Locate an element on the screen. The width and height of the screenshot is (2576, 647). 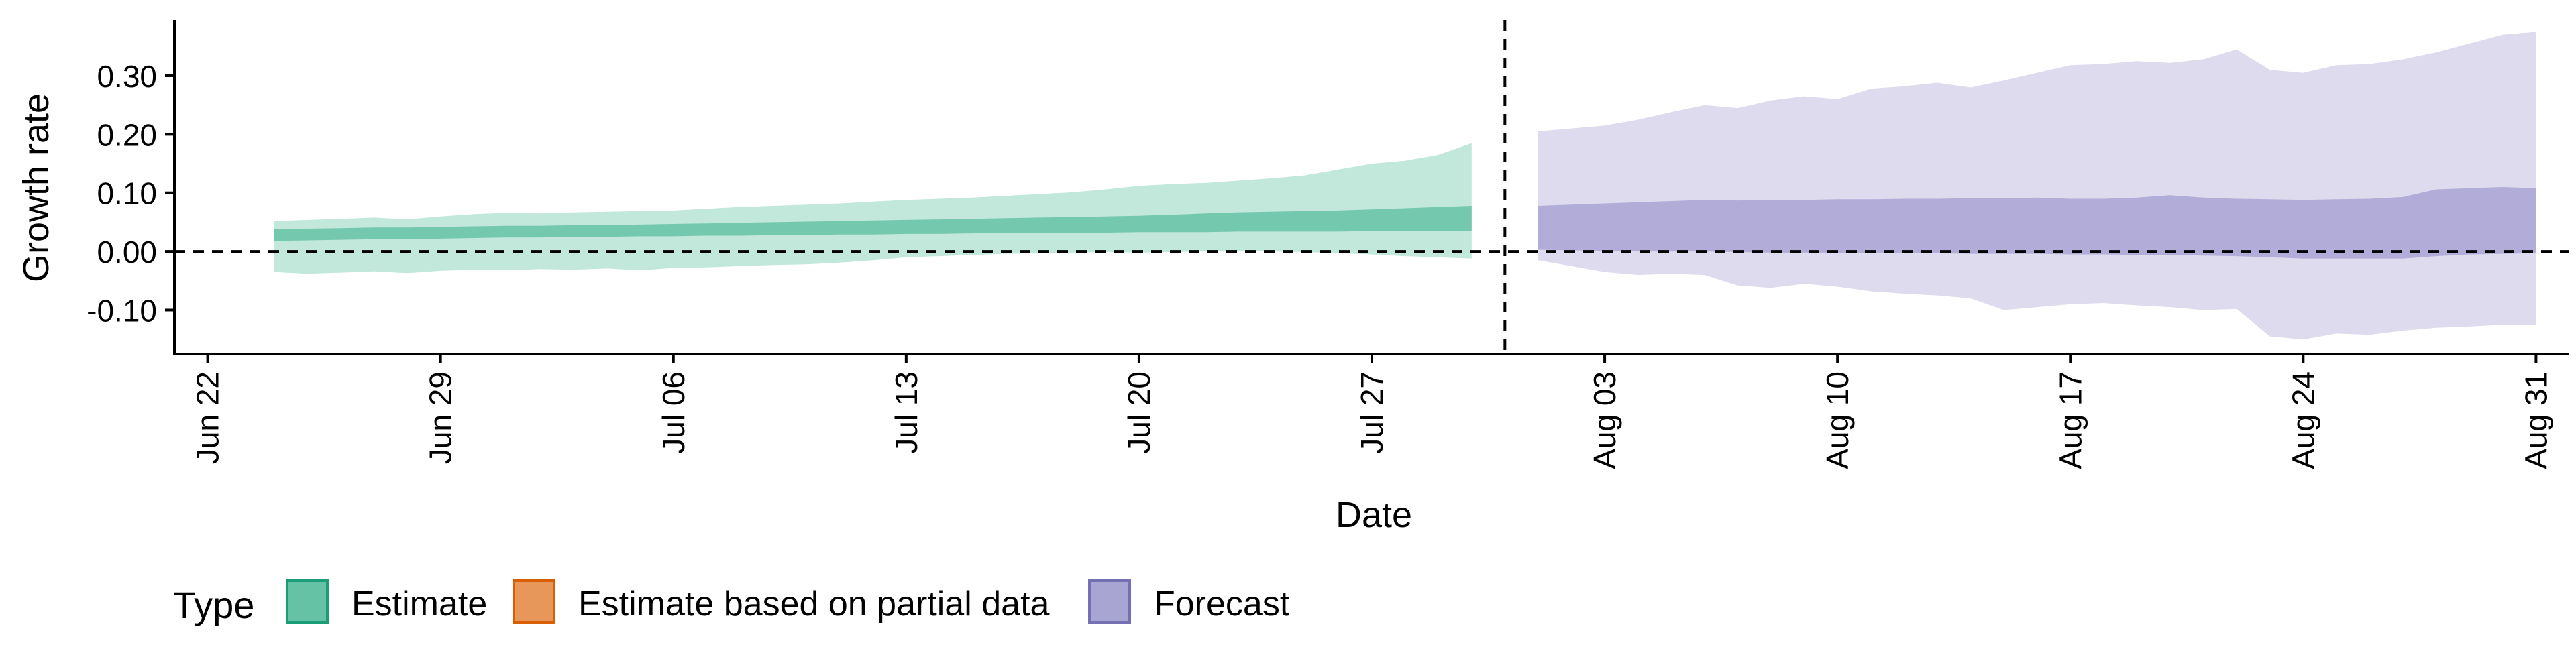
legend-label-forecast: Forecast is located at coordinates (1222, 604).